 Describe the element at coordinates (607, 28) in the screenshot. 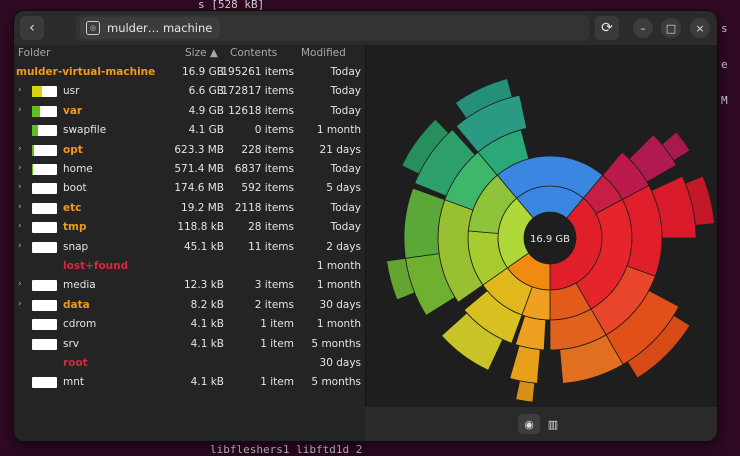

I see `refresh-button: ⟳` at that location.